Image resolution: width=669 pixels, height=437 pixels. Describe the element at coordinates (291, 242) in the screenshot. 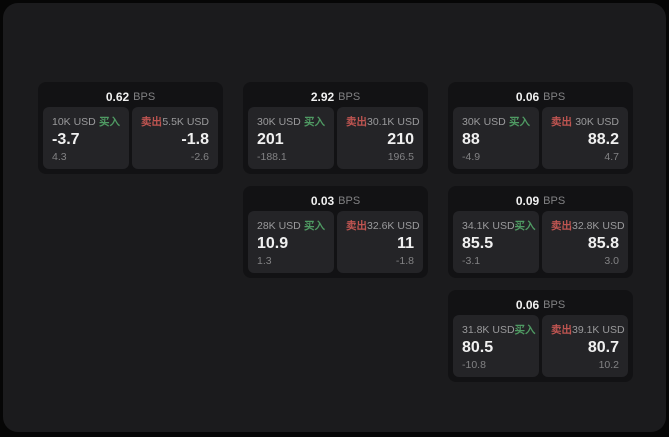

I see `buy-panel: 28K USD 买入 10.9 1.3` at that location.